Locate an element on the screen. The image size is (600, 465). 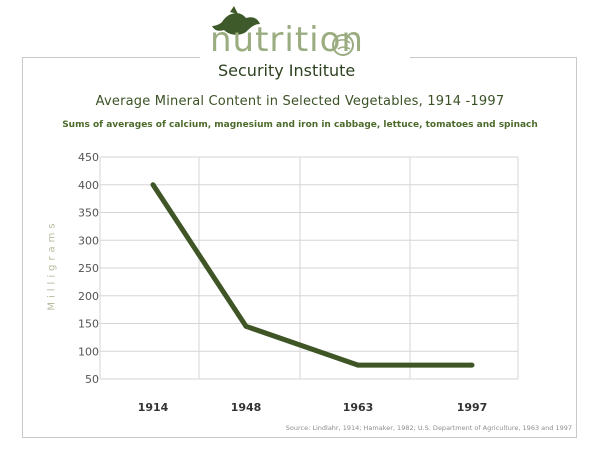
x-tick-label: 1948 is located at coordinates (246, 407).